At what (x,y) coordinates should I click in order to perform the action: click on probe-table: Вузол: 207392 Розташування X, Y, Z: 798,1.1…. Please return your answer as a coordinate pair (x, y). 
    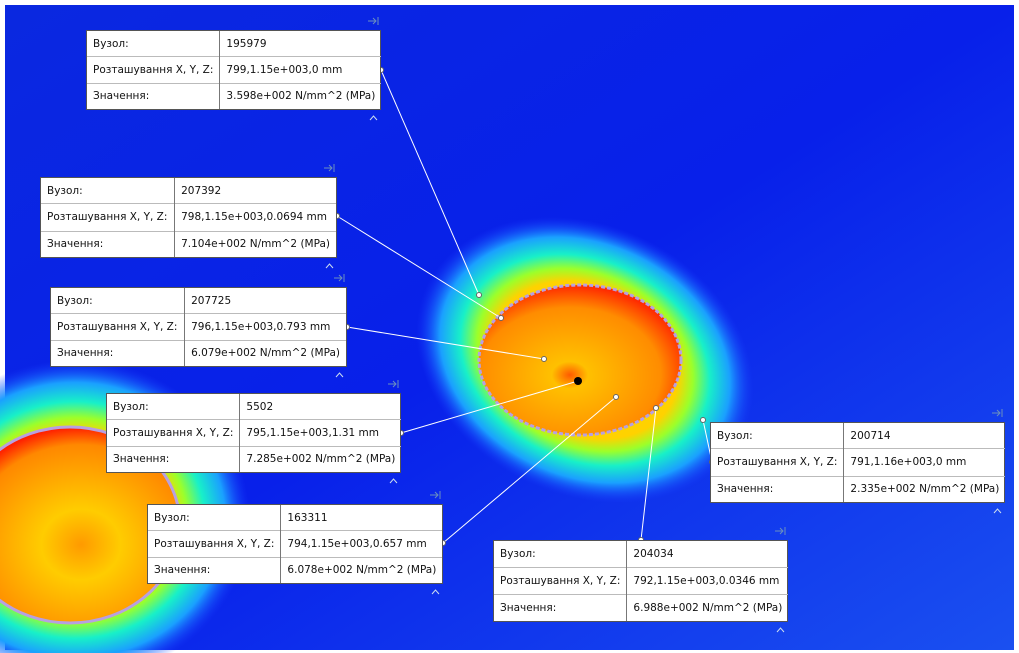
    Looking at the image, I should click on (188, 217).